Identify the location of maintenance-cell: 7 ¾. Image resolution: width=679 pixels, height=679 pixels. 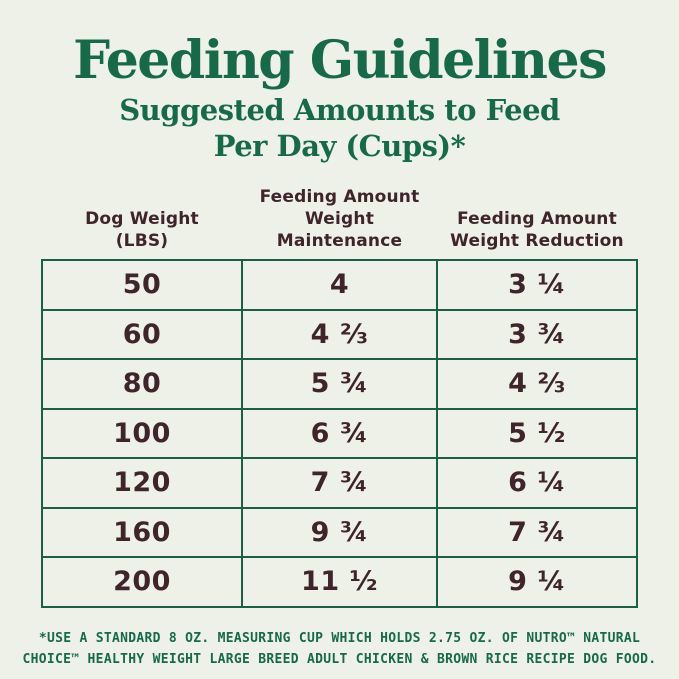
(339, 483).